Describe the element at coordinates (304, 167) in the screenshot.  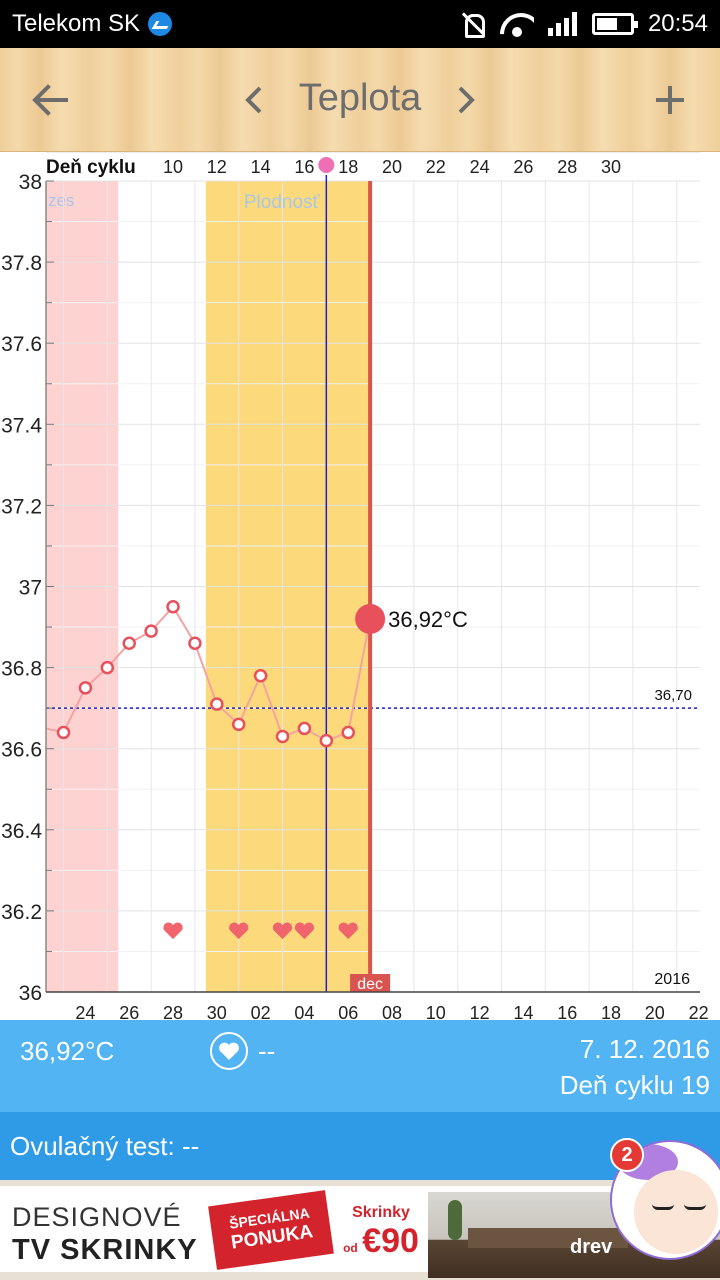
I see `cycle-day-tick-label: 16` at that location.